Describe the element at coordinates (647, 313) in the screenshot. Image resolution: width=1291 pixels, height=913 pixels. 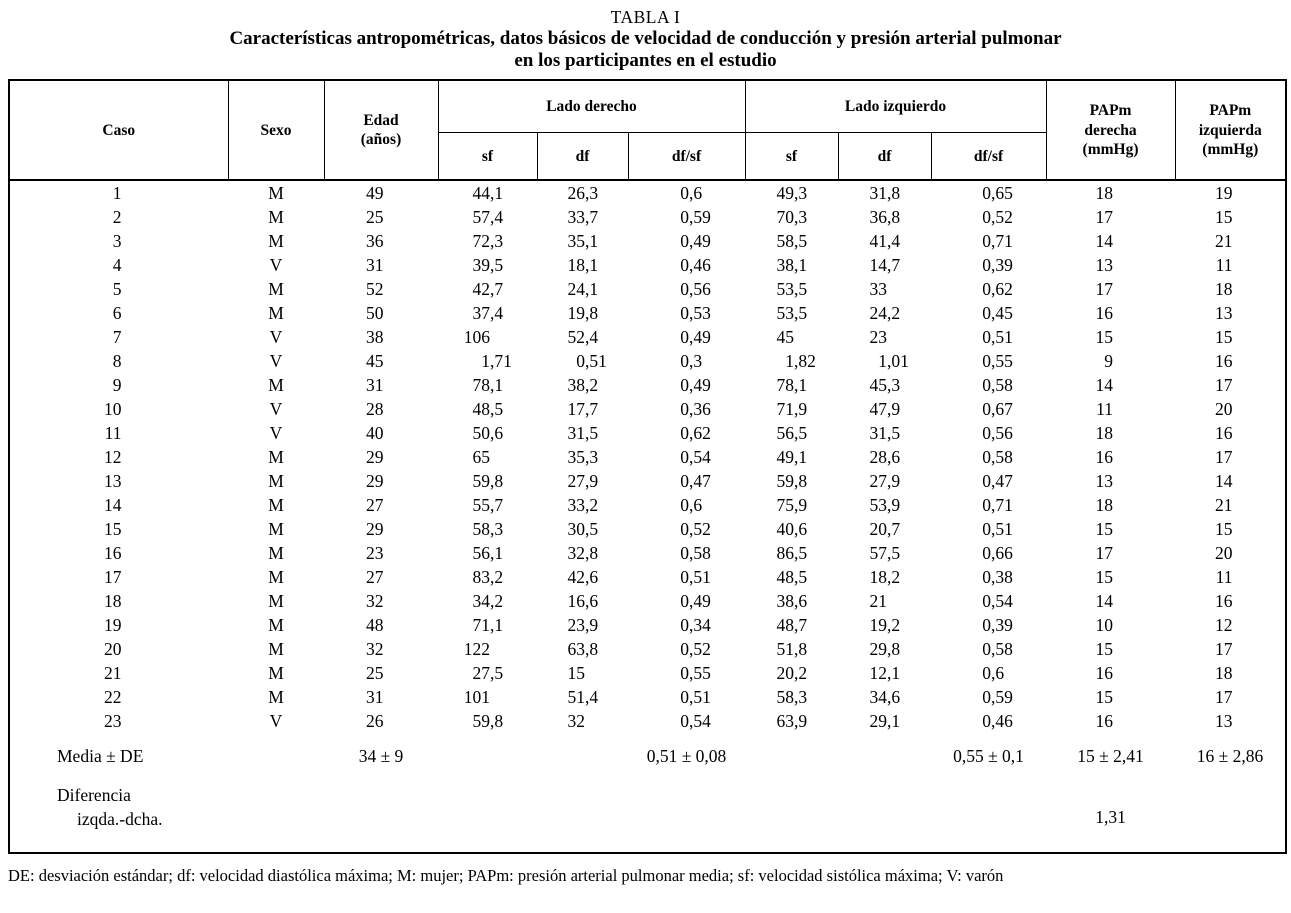
I see `table-row: 6 M 50 37,4 19,8 0,53 53,5 24,2 0,45 16 13` at that location.